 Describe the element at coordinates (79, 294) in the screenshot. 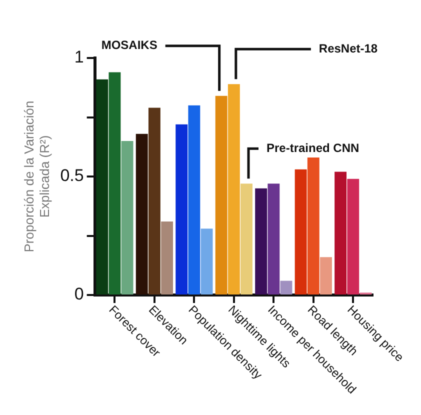

I see `y-tick-label: 0` at that location.